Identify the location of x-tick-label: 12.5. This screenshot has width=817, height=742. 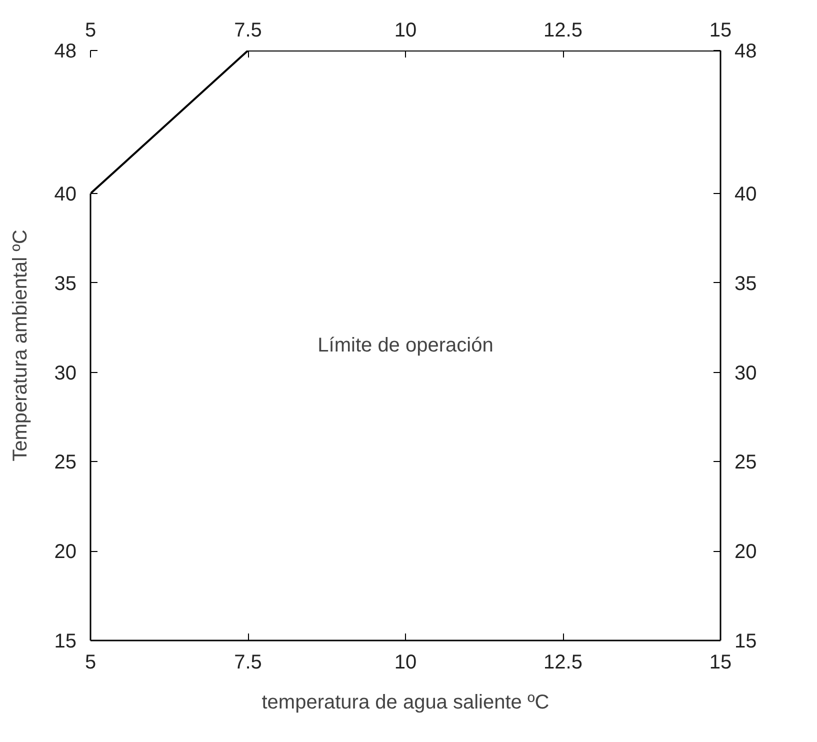
(563, 31).